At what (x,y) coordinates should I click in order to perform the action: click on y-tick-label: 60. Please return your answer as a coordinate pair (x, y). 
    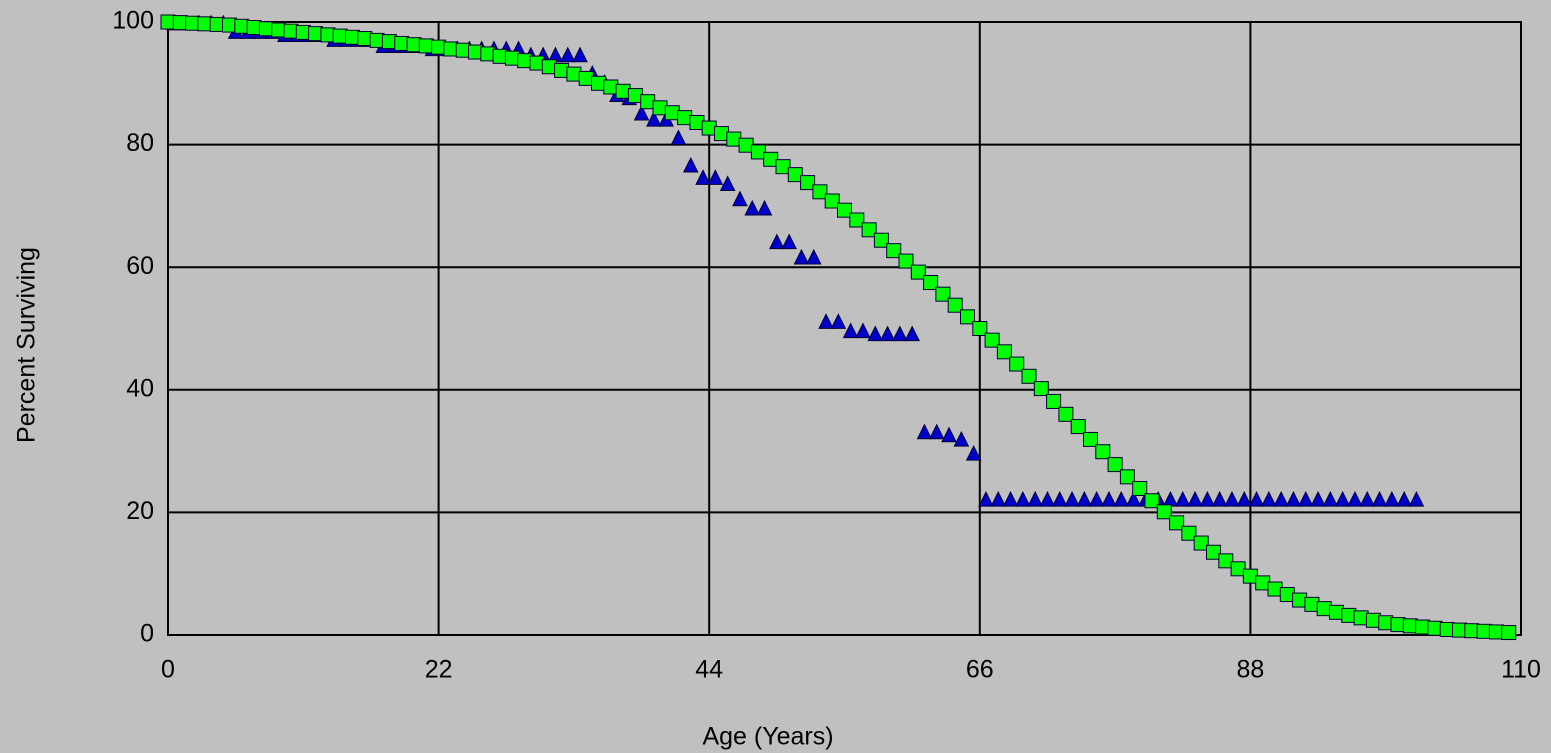
    Looking at the image, I should click on (140, 266).